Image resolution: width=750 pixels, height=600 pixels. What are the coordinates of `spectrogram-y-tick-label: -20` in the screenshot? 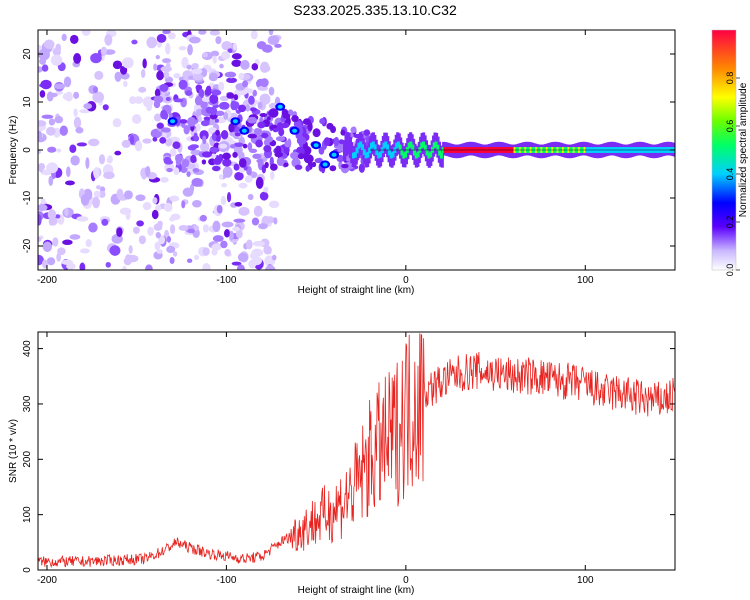 It's located at (27, 245).